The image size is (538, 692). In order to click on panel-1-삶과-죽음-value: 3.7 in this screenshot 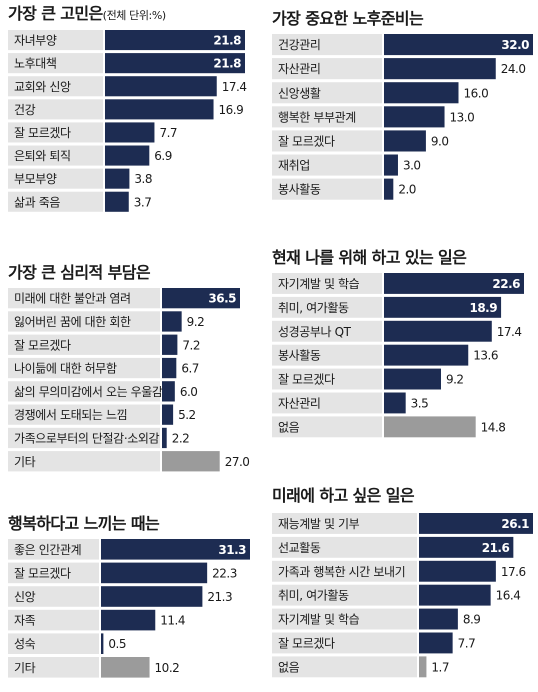, I will do `click(143, 202)`.